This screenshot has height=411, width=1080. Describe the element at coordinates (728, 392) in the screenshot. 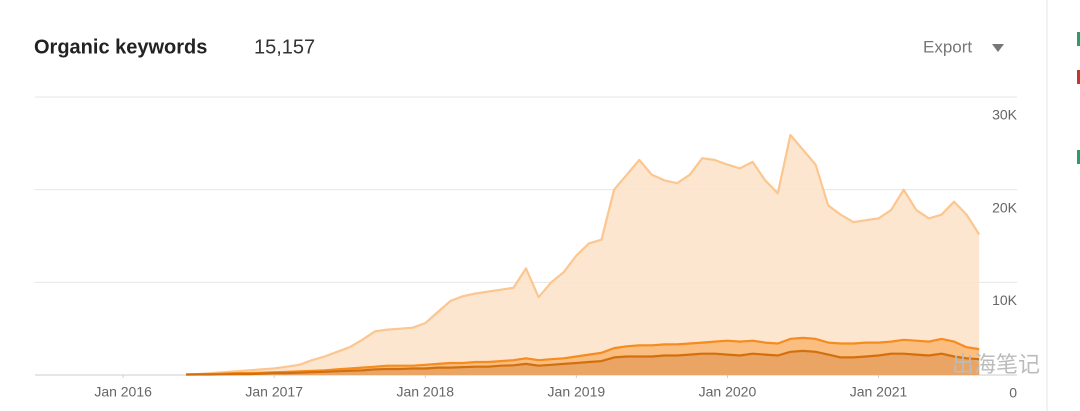

I see `x-tick-label: Jan 2020` at that location.